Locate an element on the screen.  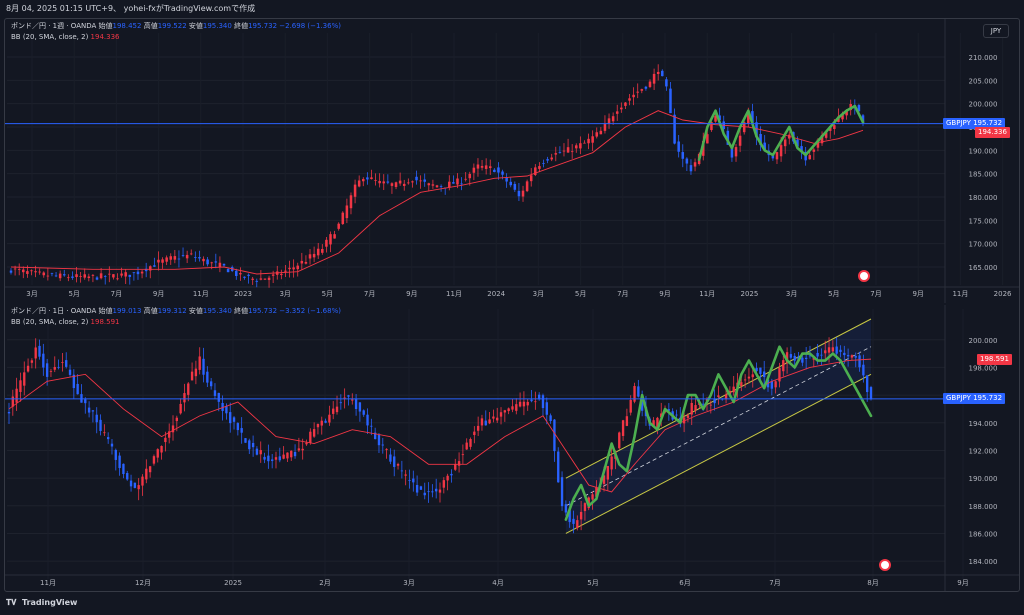
x-tick-label: 3月 is located at coordinates (284, 294).